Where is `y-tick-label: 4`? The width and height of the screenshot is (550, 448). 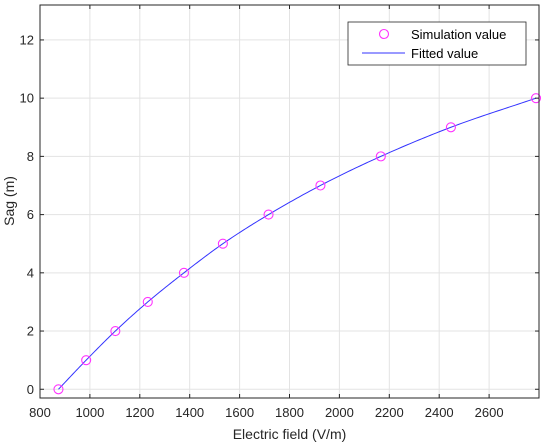 y-tick-label: 4 is located at coordinates (30, 272).